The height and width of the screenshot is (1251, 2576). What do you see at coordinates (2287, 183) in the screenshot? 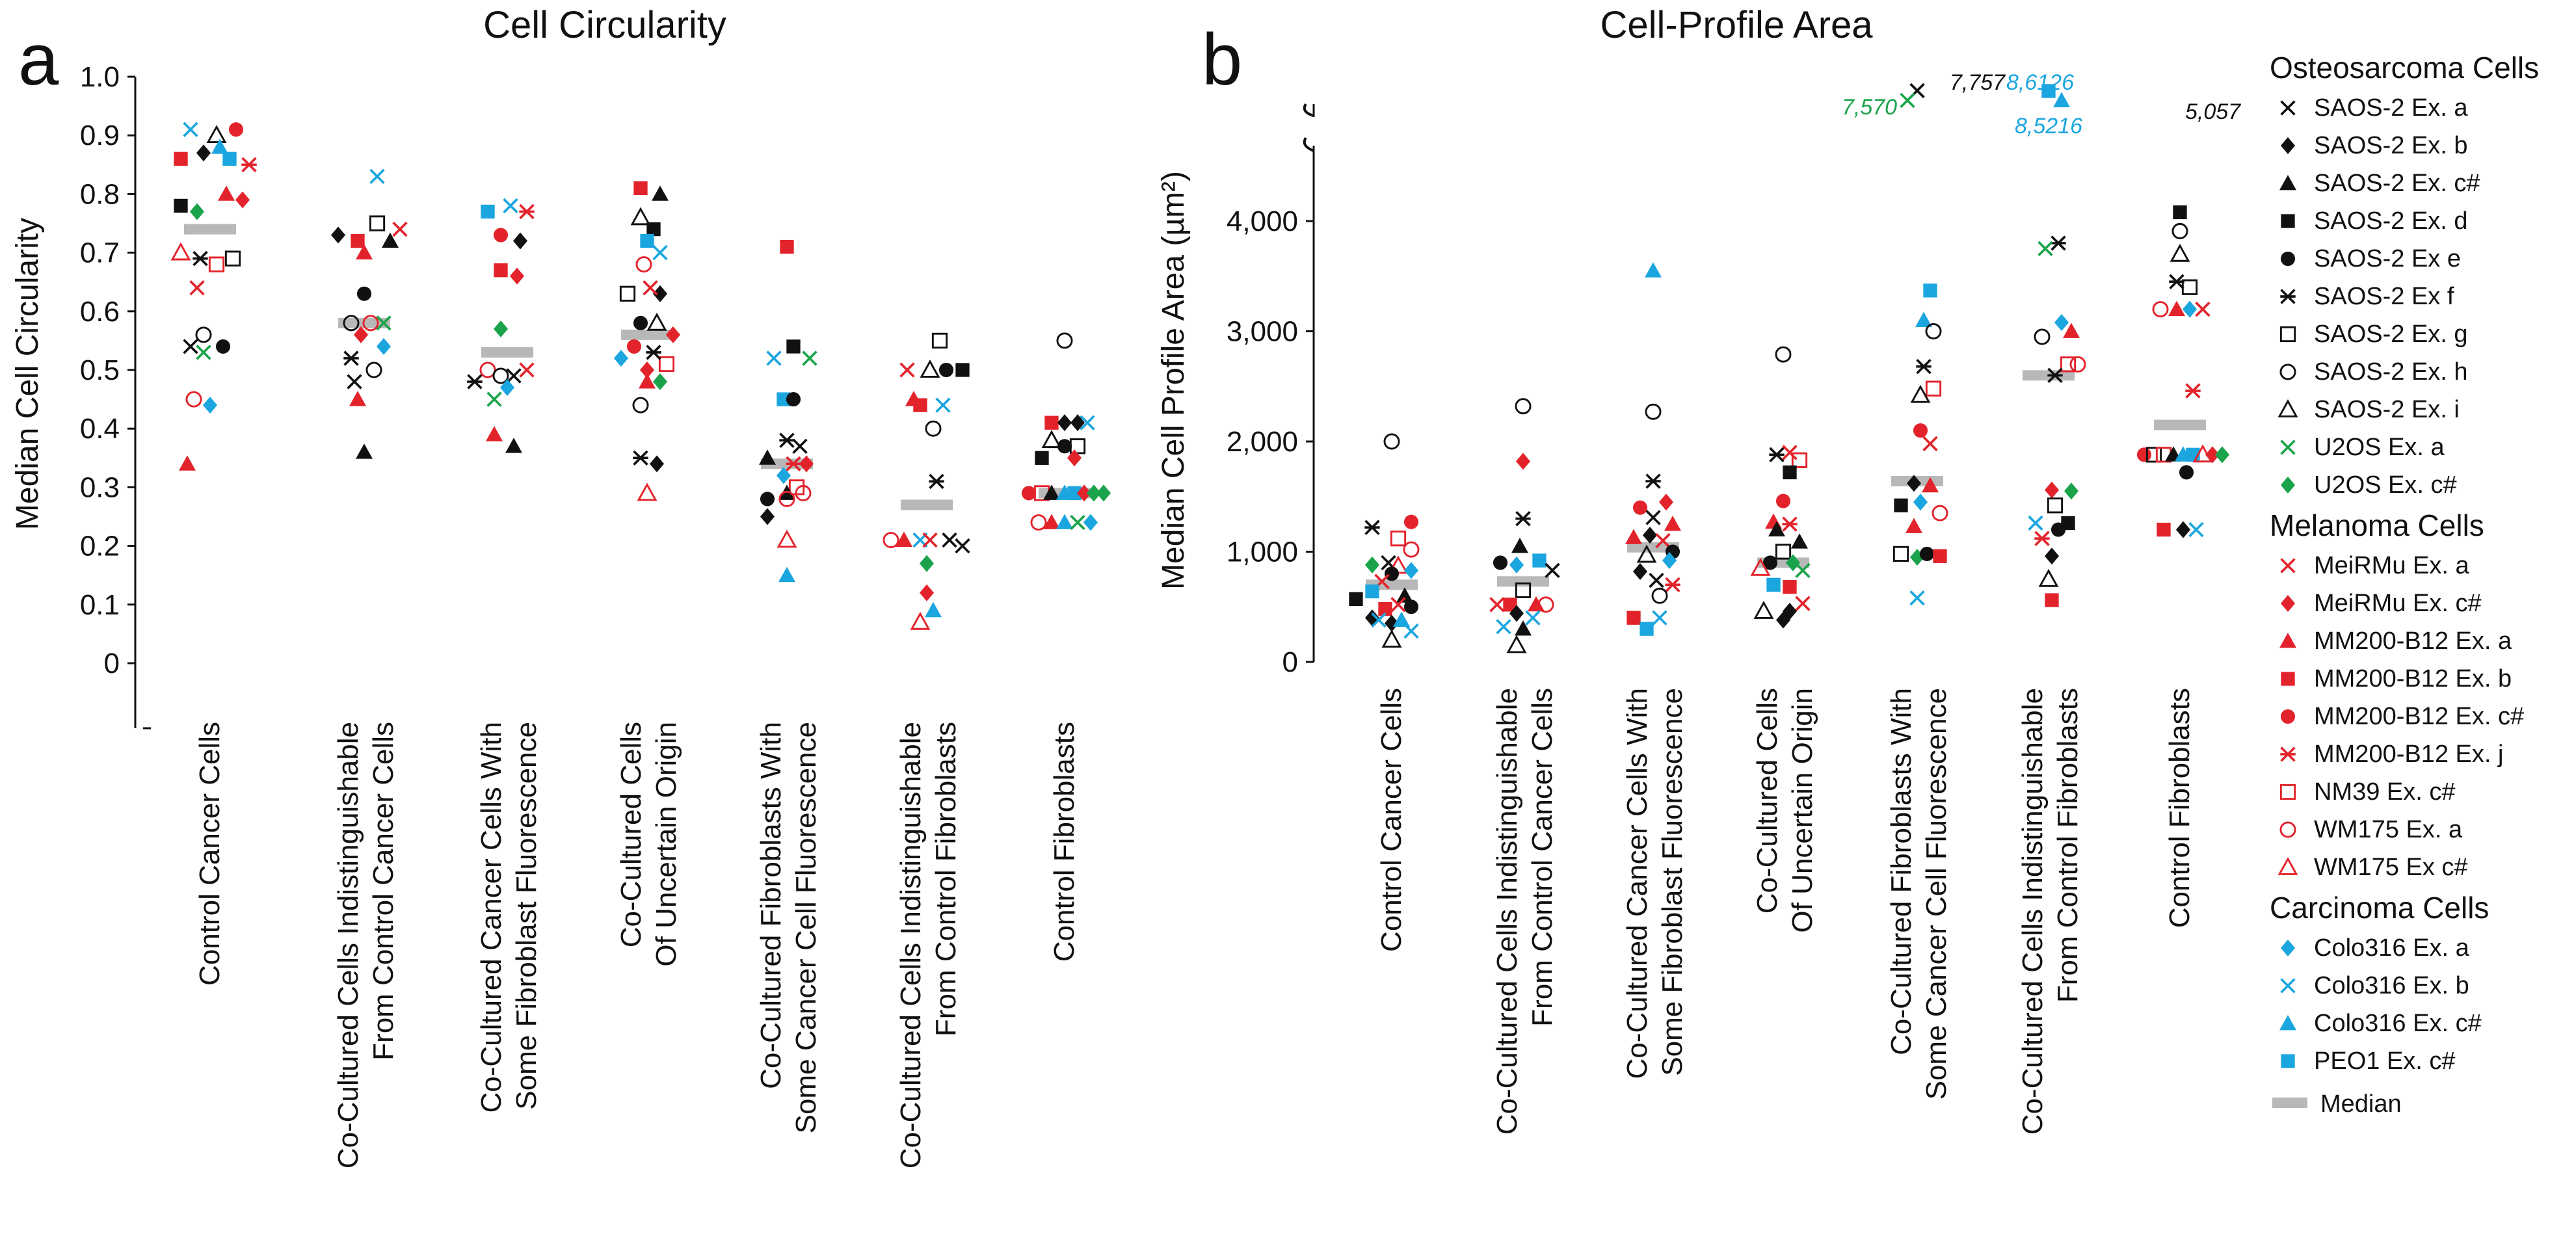
I see `legend-marker-triangle` at bounding box center [2287, 183].